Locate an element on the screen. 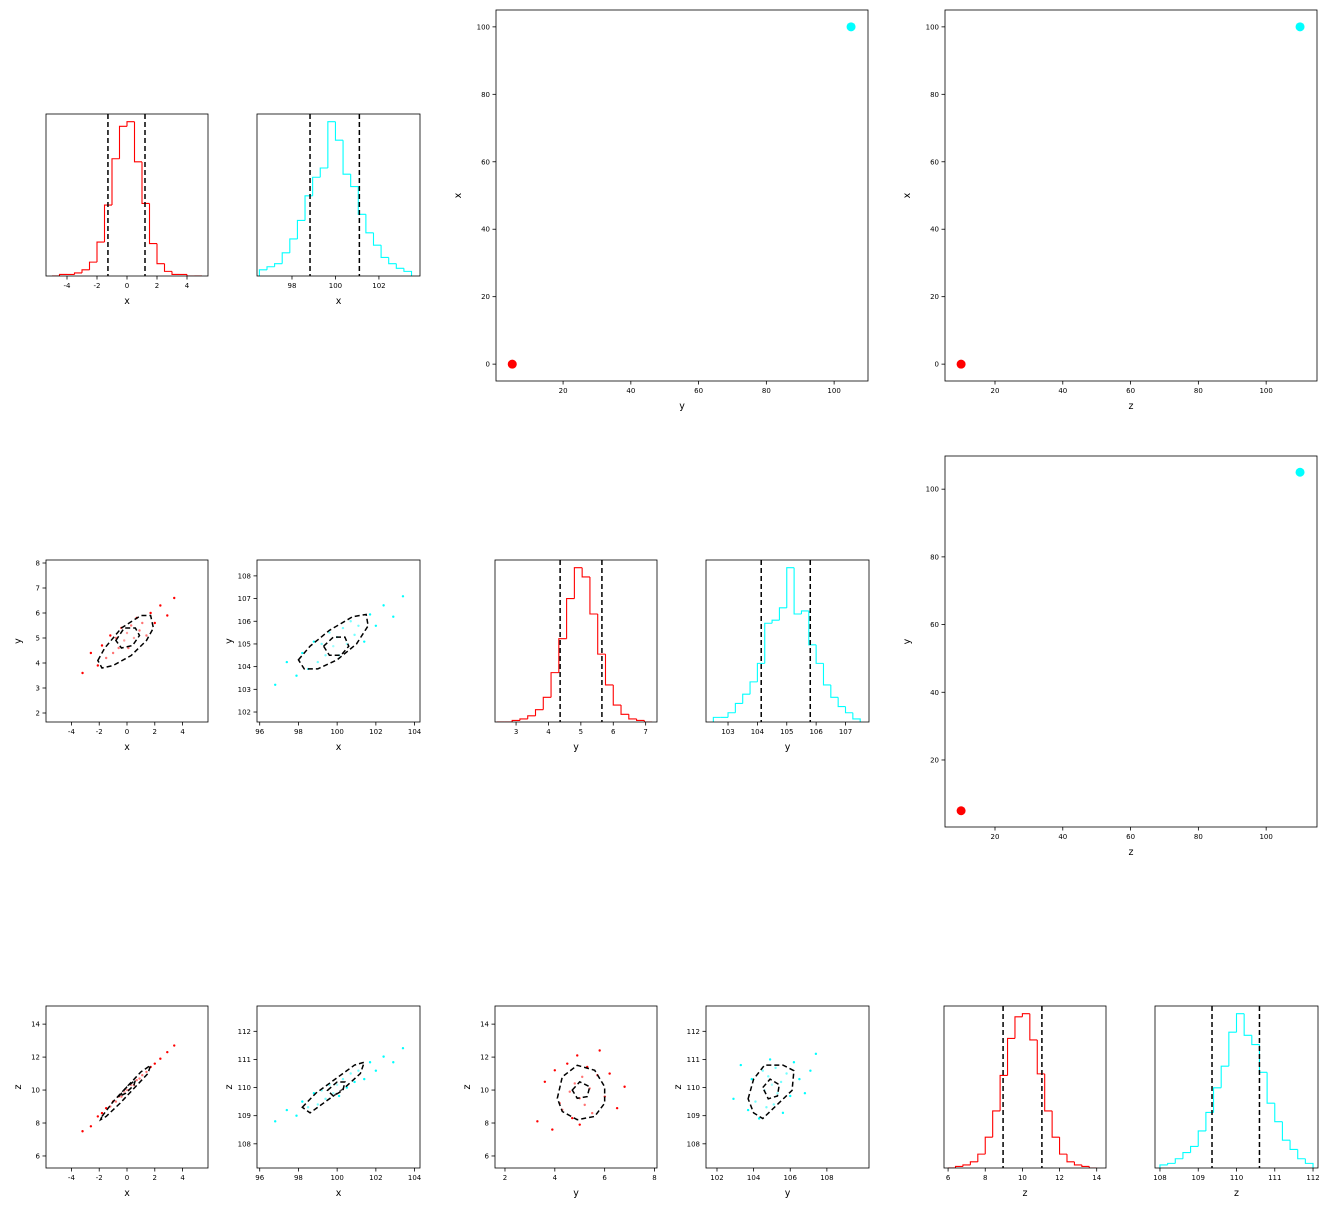 This screenshot has width=1331, height=1213. y-axis-label: y is located at coordinates (907, 641).